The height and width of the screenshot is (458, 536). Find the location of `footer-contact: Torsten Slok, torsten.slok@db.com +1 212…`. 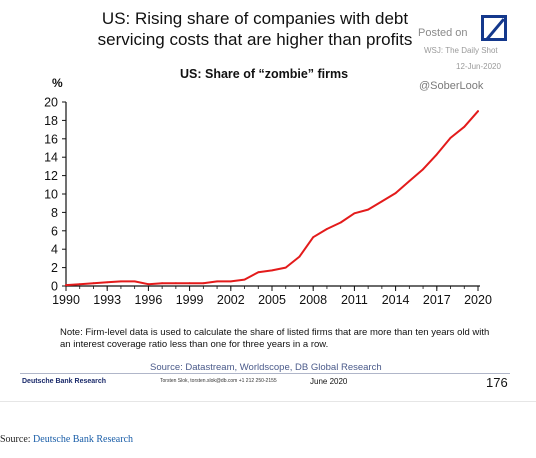

footer-contact: Torsten Slok, torsten.slok@db.com +1 212… is located at coordinates (218, 381).